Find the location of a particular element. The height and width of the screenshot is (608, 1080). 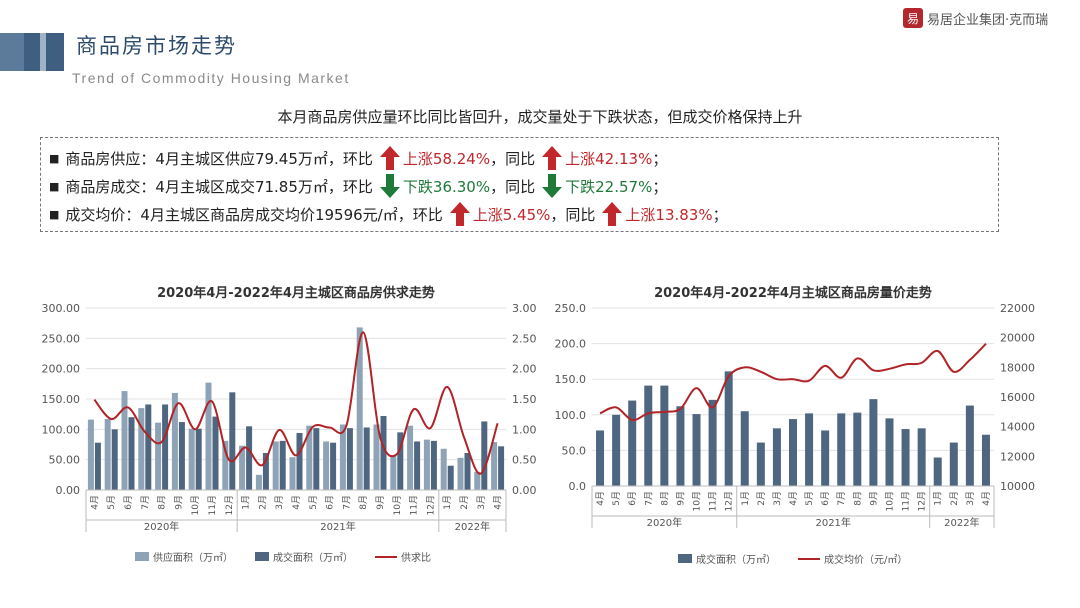

y-tick-label-left: 250.00 is located at coordinates (61, 338).